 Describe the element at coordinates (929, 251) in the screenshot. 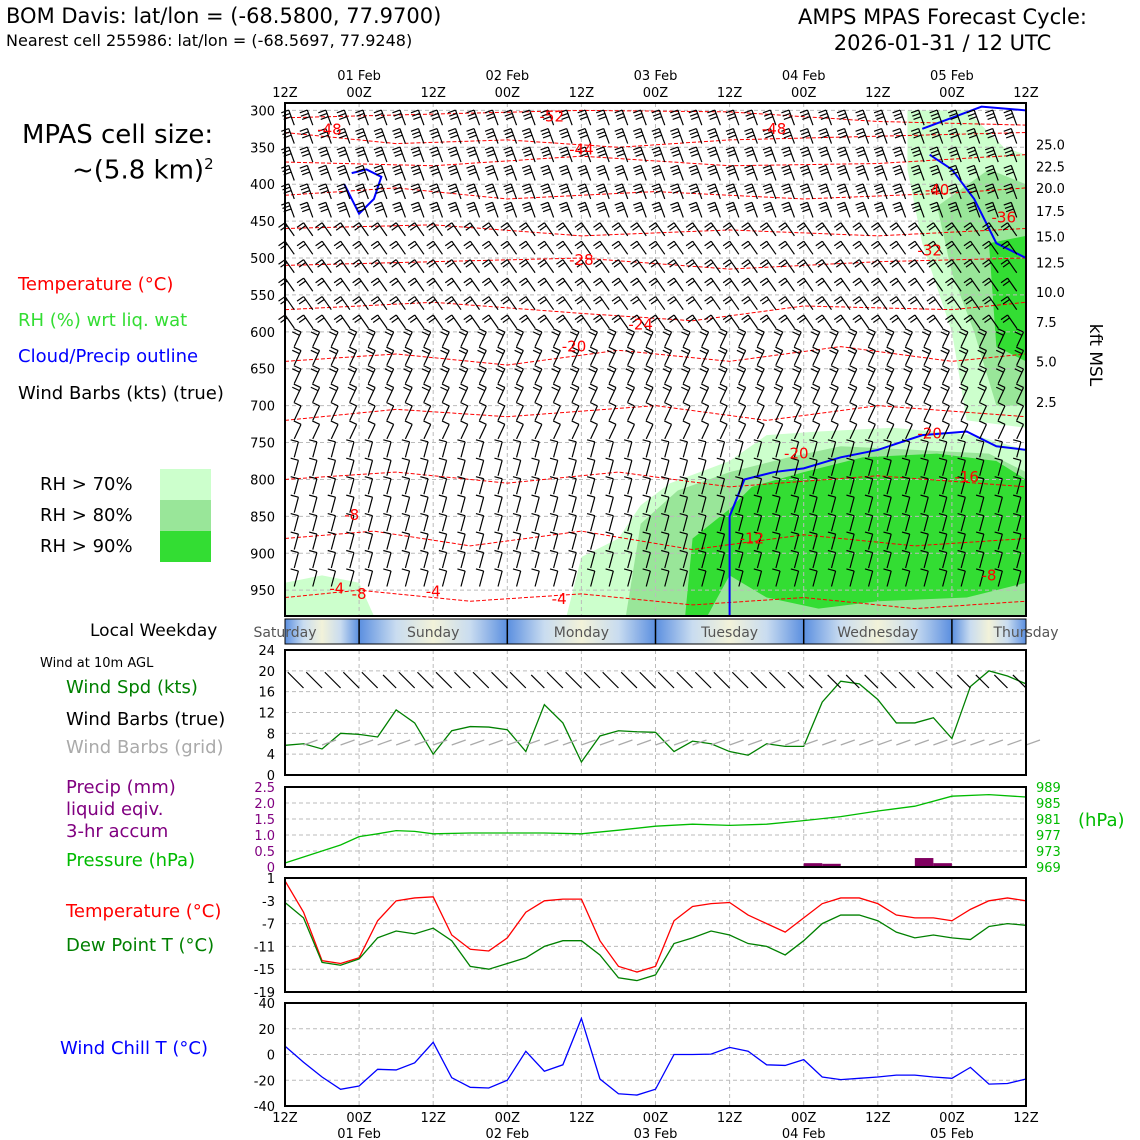

I see `temperature-contour-label: -32` at that location.